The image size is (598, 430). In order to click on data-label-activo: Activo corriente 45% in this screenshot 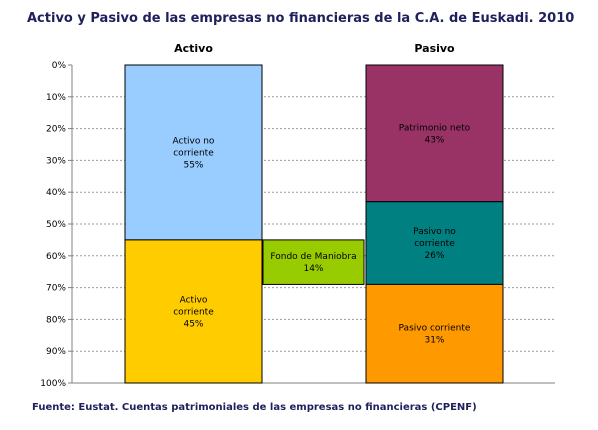, I will do `click(193, 312)`.